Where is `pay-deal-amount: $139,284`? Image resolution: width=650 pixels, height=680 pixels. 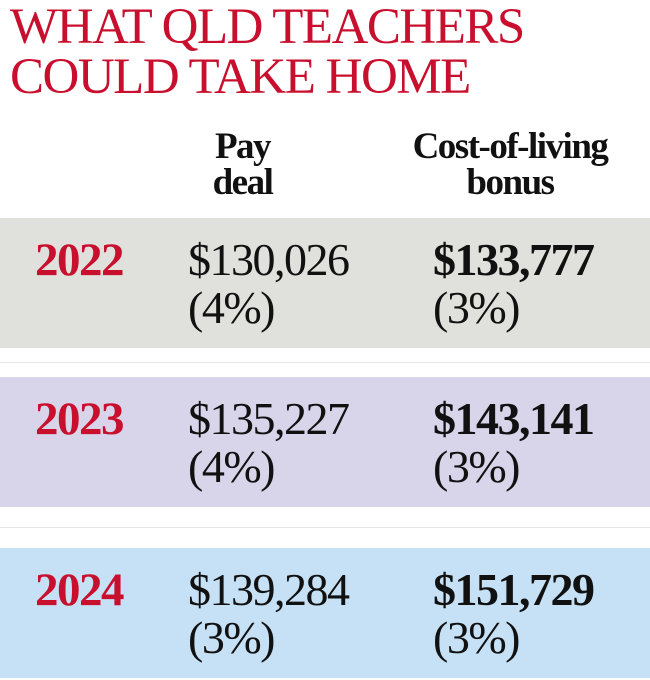
pay-deal-amount: $139,284 is located at coordinates (269, 589).